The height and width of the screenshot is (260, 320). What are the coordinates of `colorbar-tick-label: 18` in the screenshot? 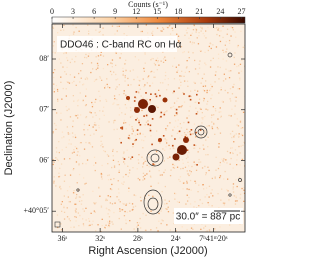 It's located at (178, 11).